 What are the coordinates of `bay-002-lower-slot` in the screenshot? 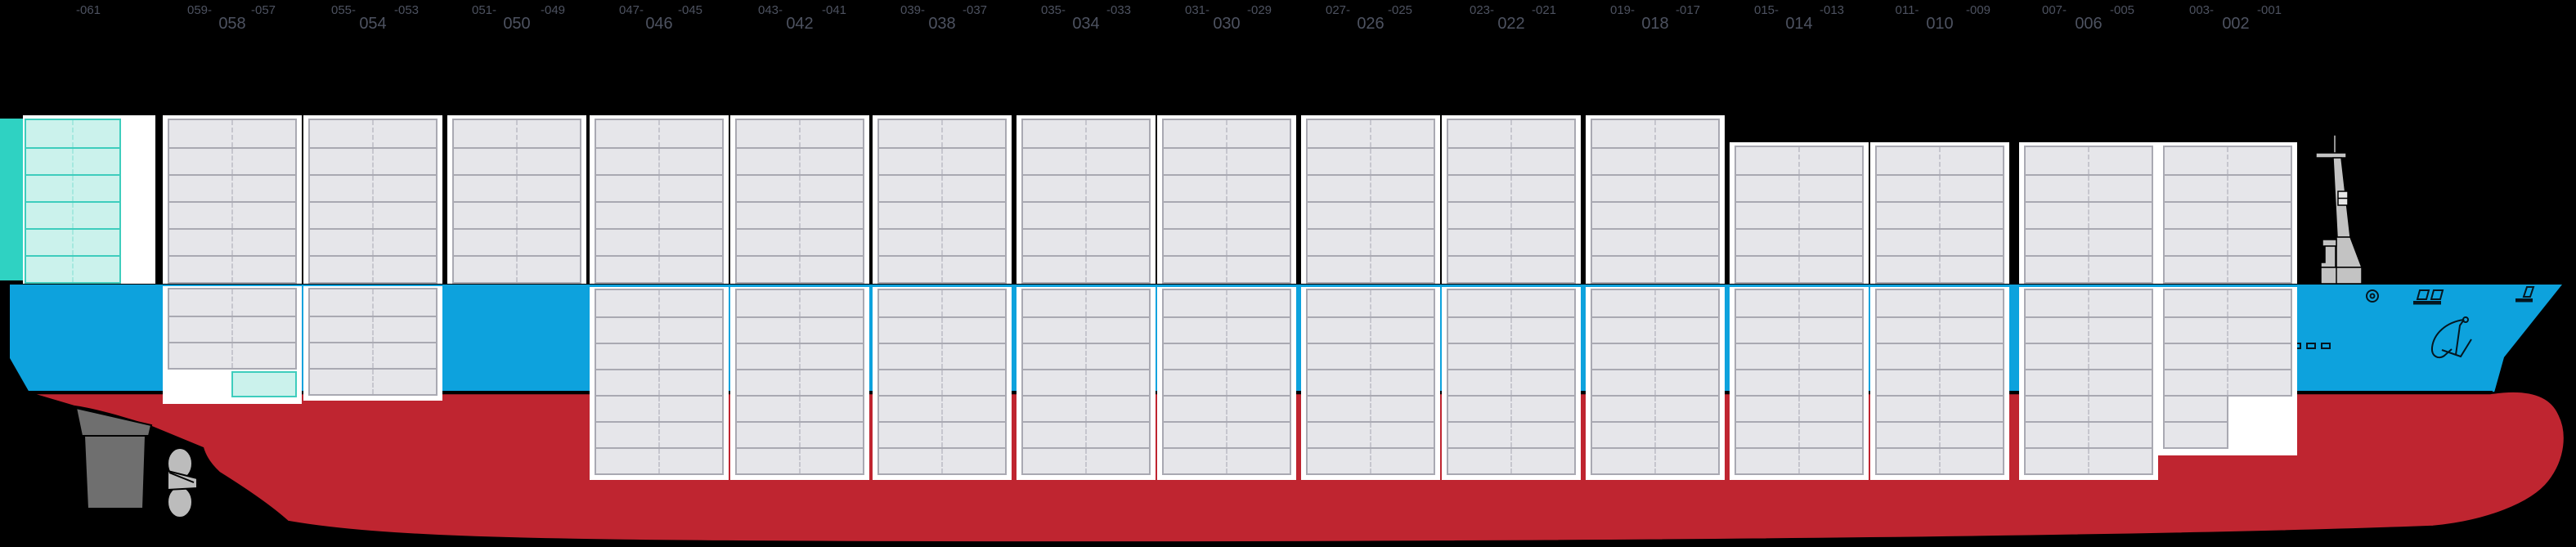 It's located at (2195, 435).